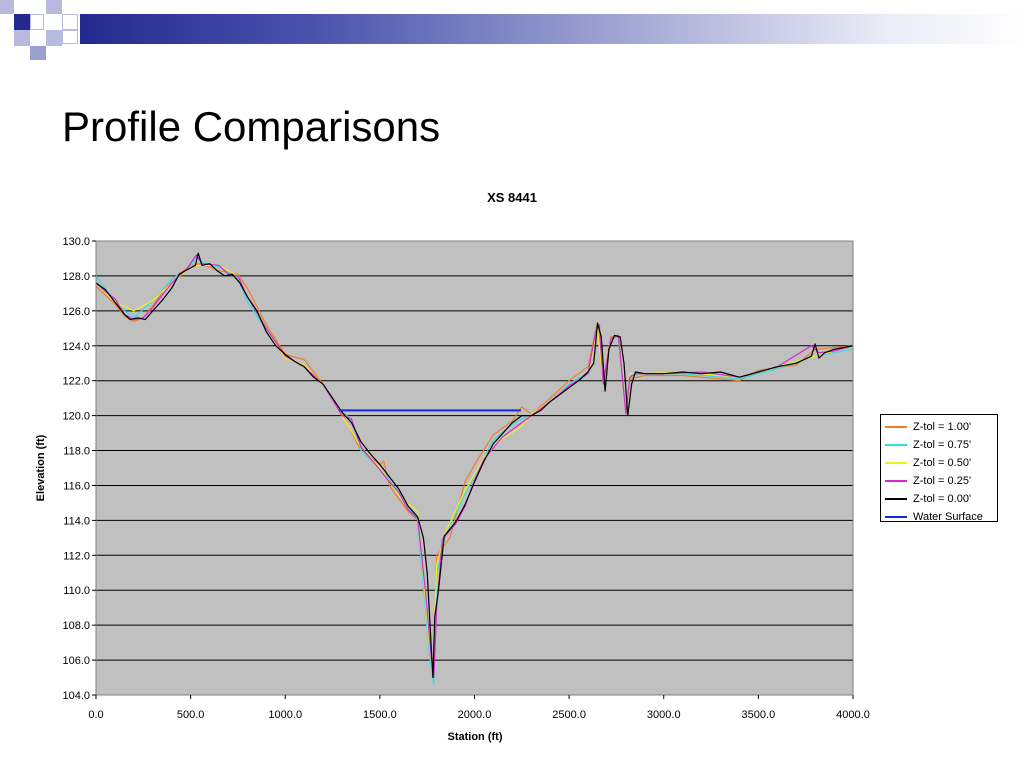 Image resolution: width=1024 pixels, height=768 pixels. I want to click on chart-title: XS 8441, so click(512, 197).